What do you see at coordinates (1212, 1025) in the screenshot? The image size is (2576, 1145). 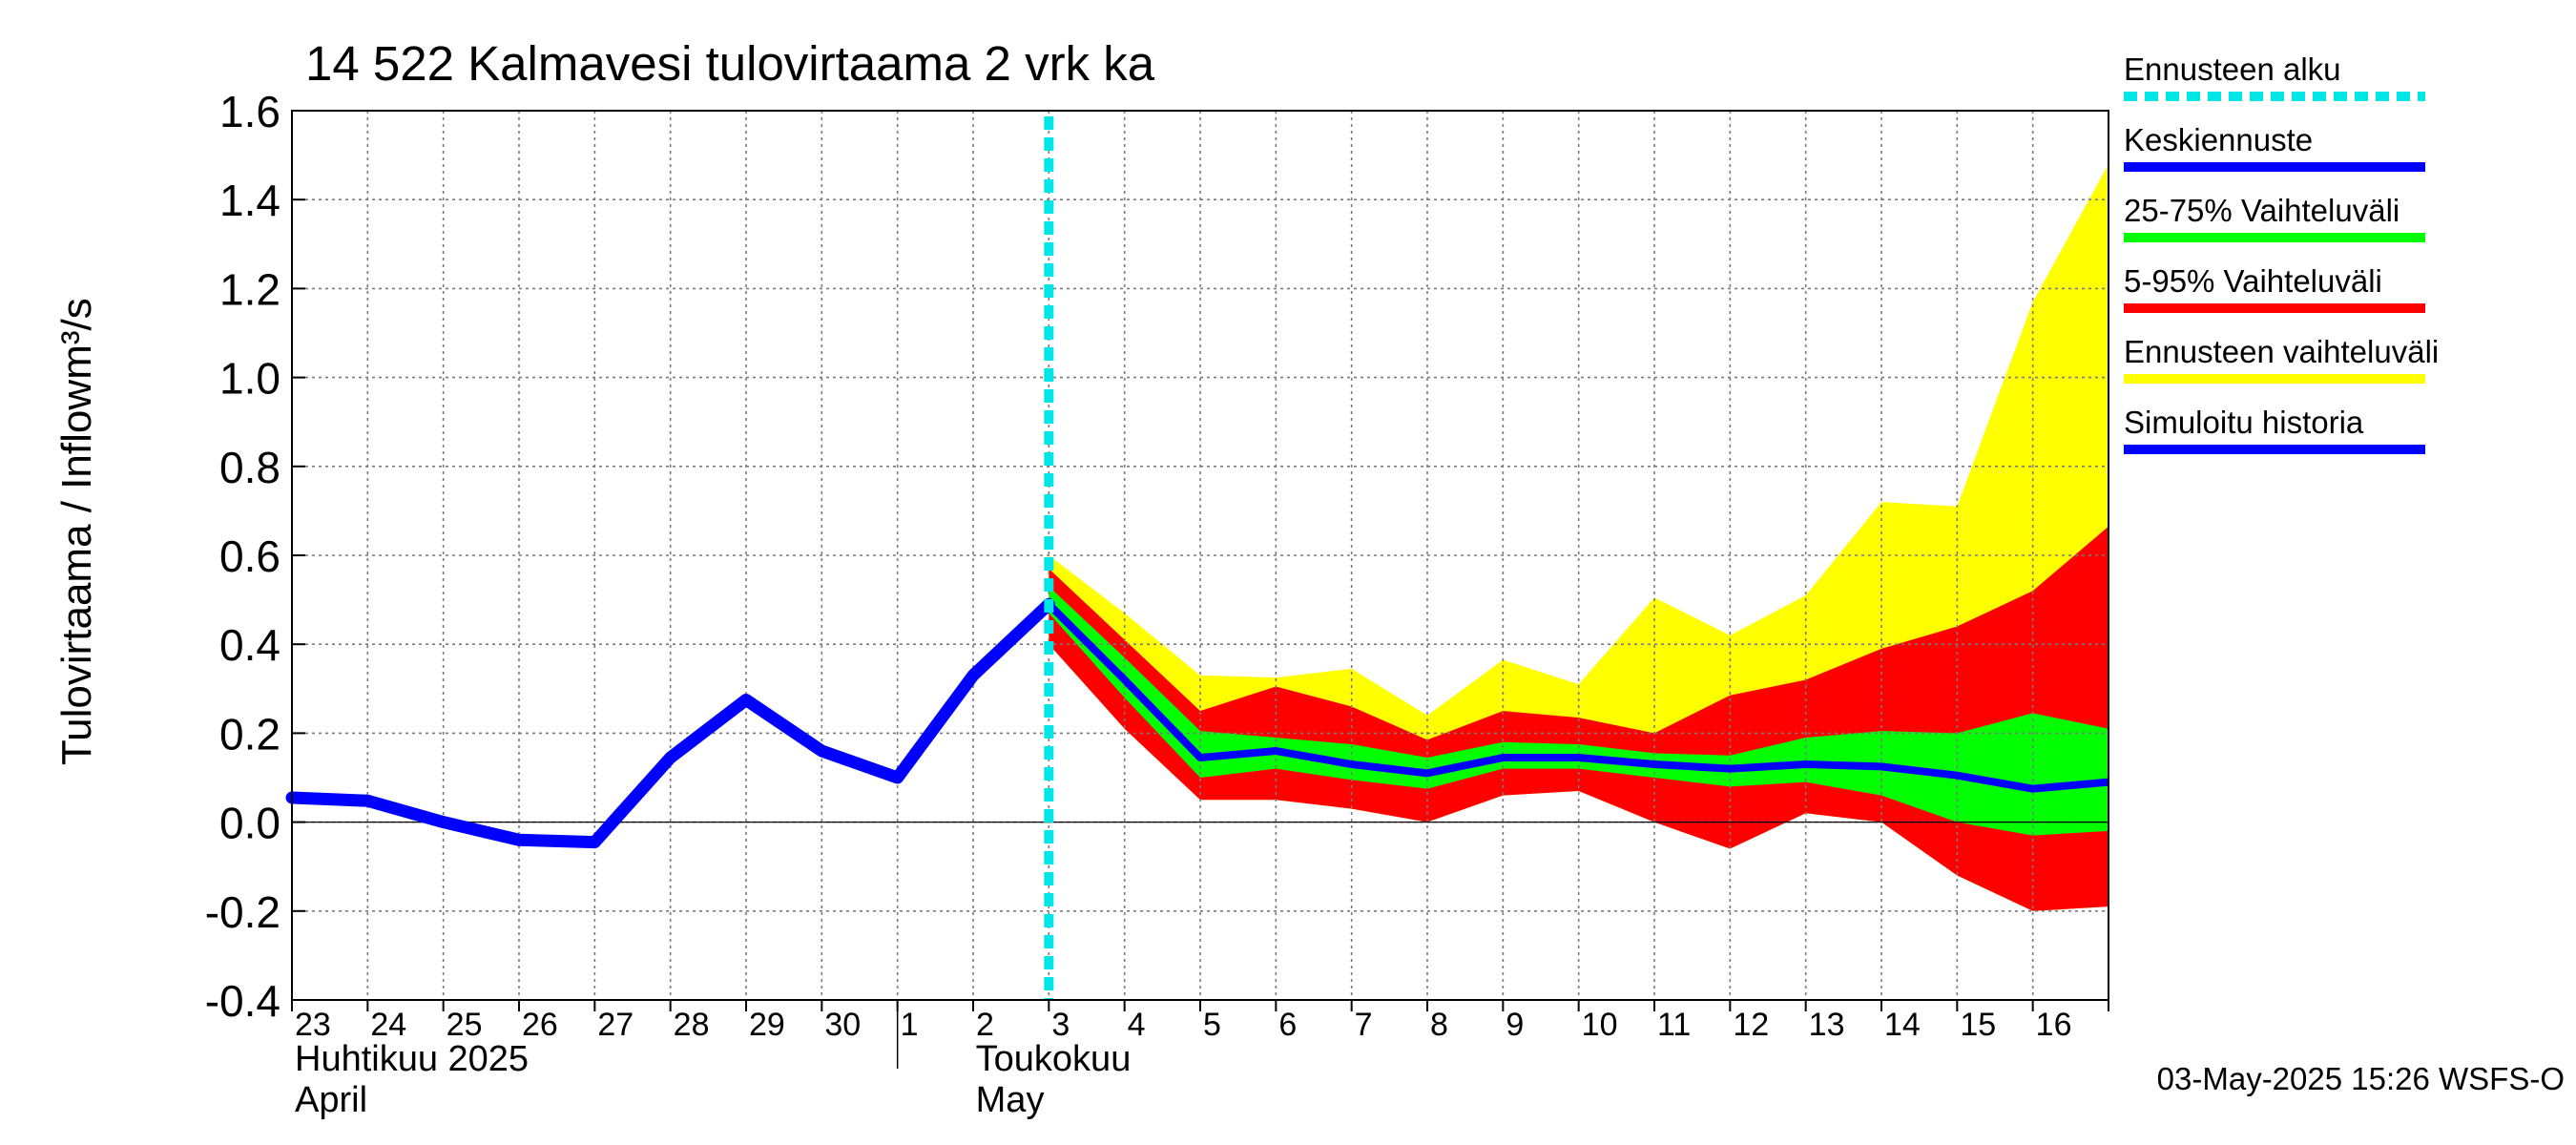 I see `x-tick-label: 5` at bounding box center [1212, 1025].